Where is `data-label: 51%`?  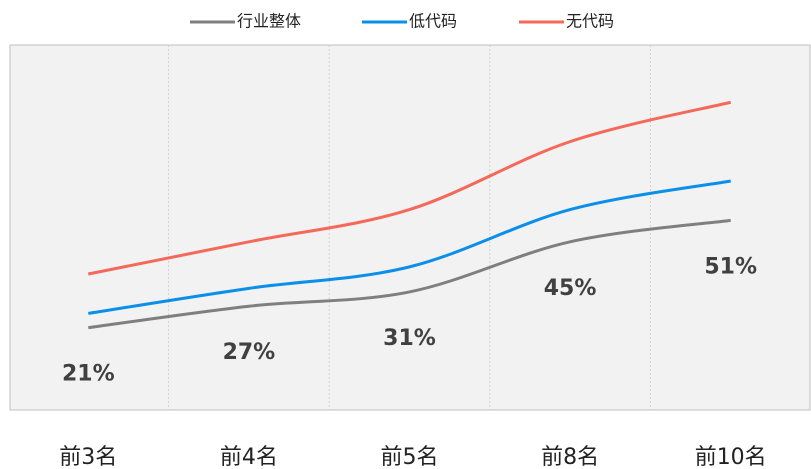 data-label: 51% is located at coordinates (730, 266).